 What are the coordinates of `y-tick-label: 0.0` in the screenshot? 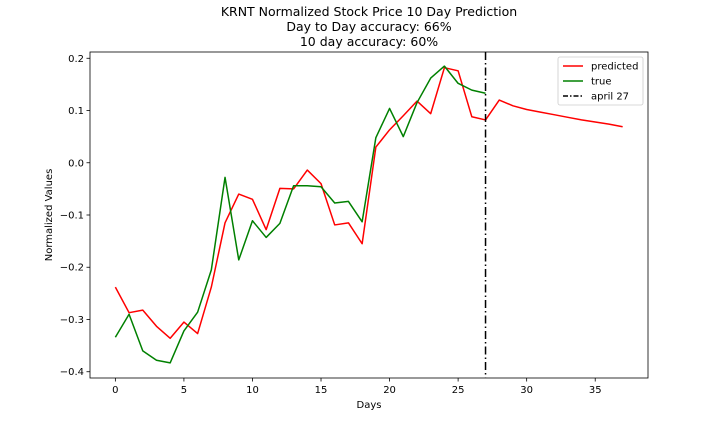 It's located at (76, 163).